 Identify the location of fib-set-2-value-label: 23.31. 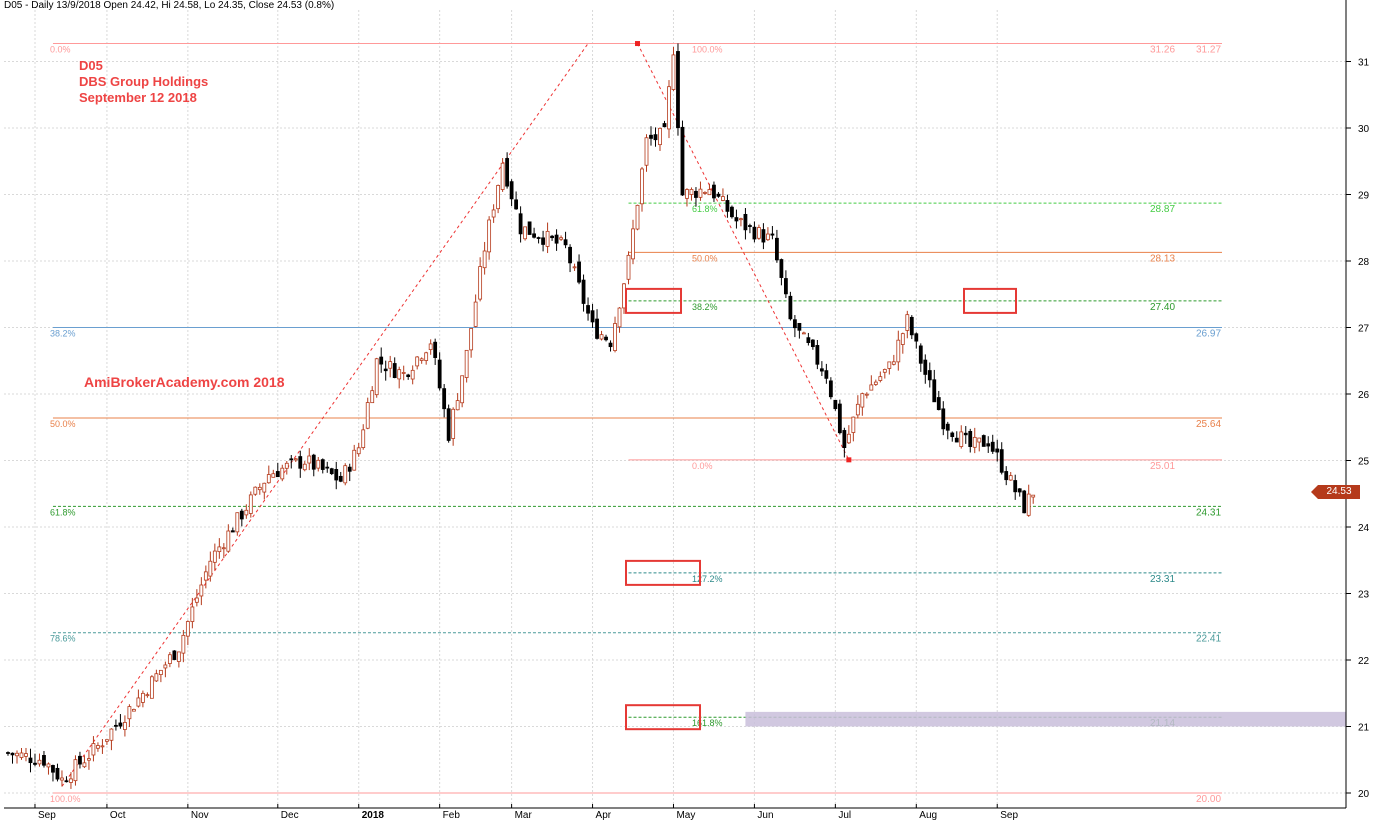
(1162, 579).